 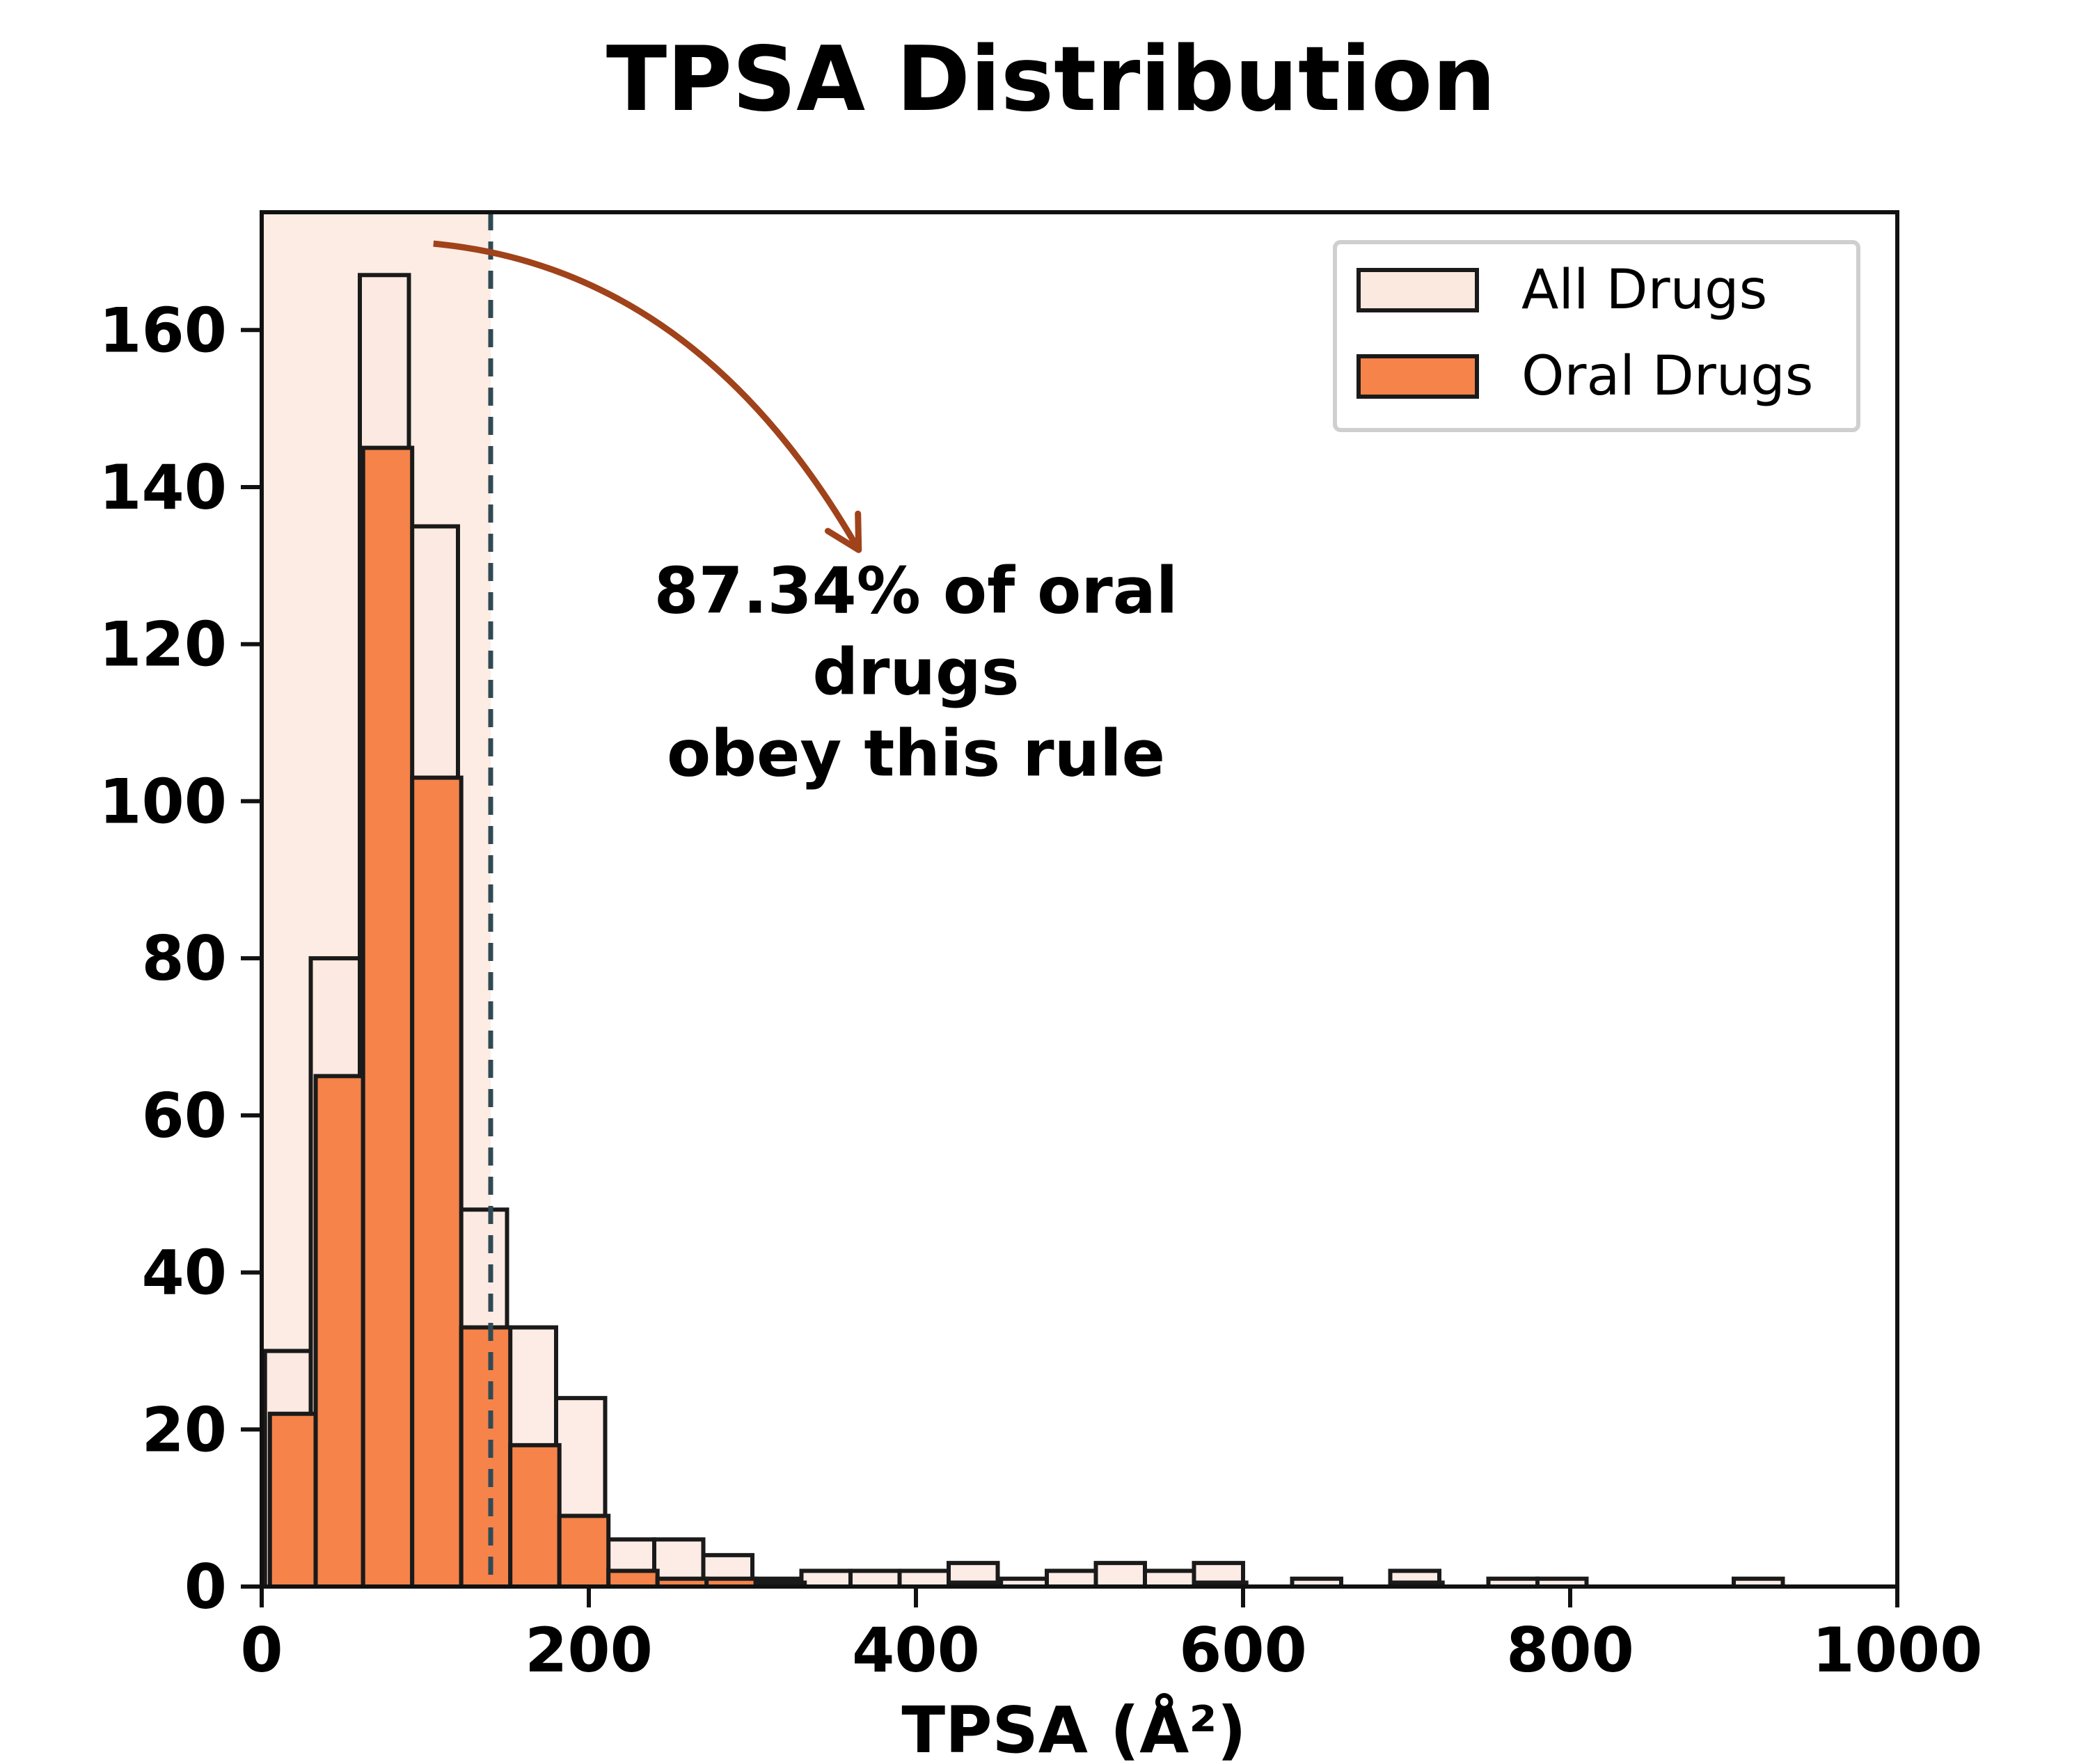 What do you see at coordinates (915, 672) in the screenshot?
I see `annotation-text-line-1: drugs` at bounding box center [915, 672].